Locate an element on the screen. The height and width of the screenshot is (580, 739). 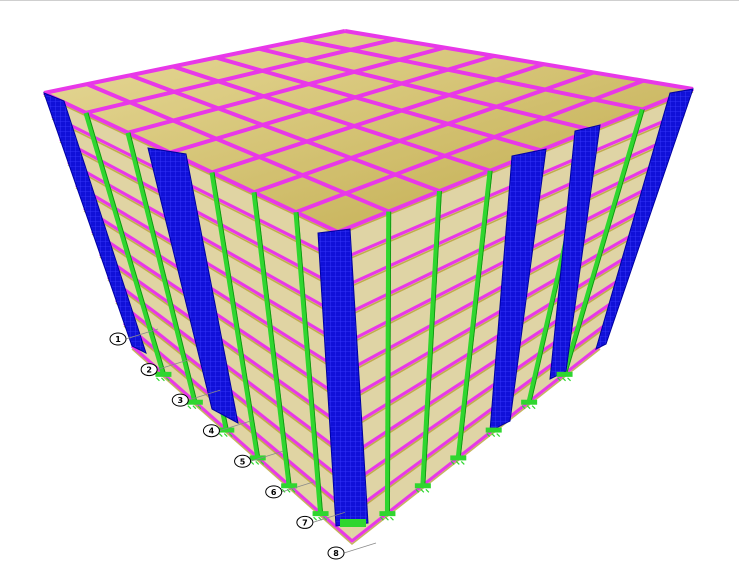
grid-bubble-icon: 4 is located at coordinates (227, 429).